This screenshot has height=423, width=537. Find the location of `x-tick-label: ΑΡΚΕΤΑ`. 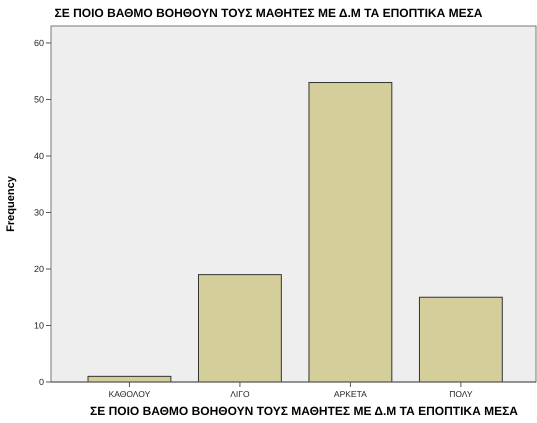

x-tick-label: ΑΡΚΕΤΑ is located at coordinates (351, 394).